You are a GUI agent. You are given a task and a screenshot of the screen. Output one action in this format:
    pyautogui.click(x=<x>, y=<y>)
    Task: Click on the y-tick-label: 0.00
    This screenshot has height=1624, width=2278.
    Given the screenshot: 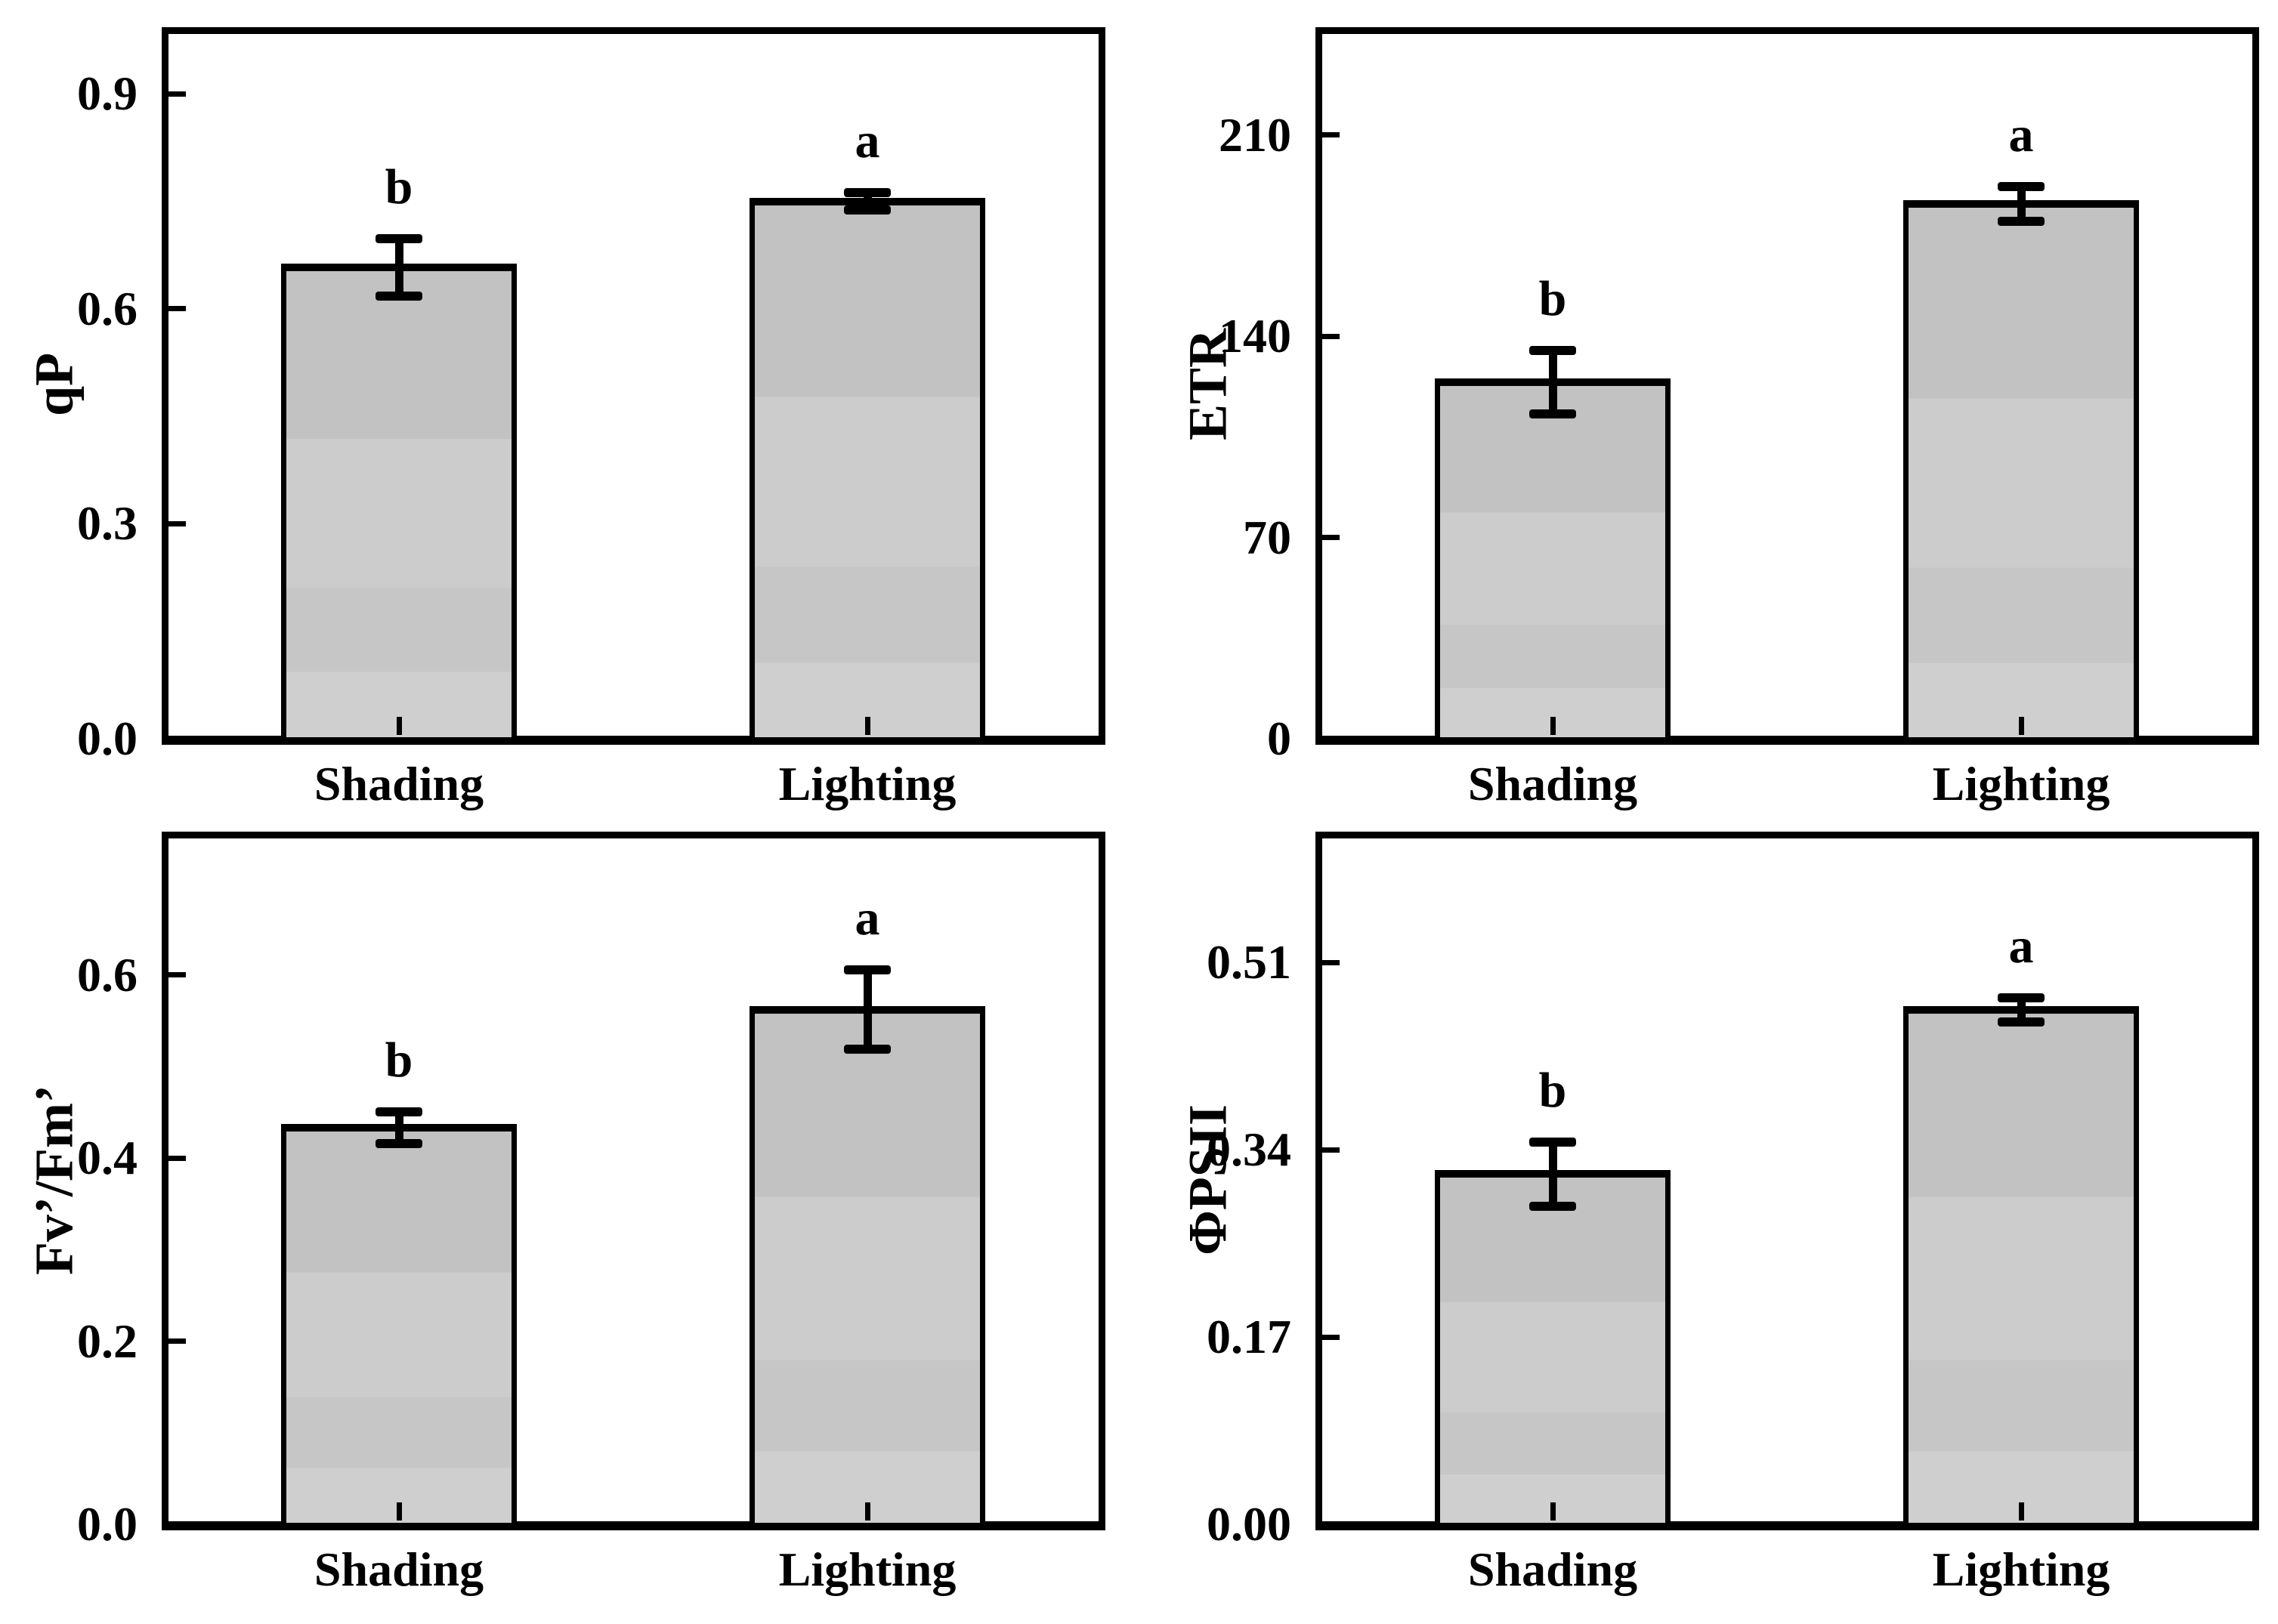 What is the action you would take?
    pyautogui.click(x=1249, y=1524)
    